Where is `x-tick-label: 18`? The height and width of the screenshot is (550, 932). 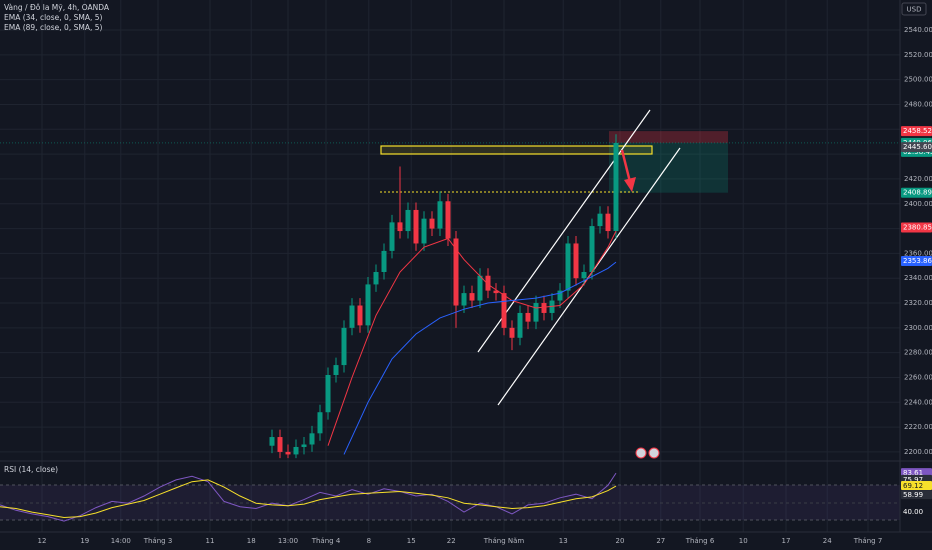 x-tick-label: 18 is located at coordinates (251, 541).